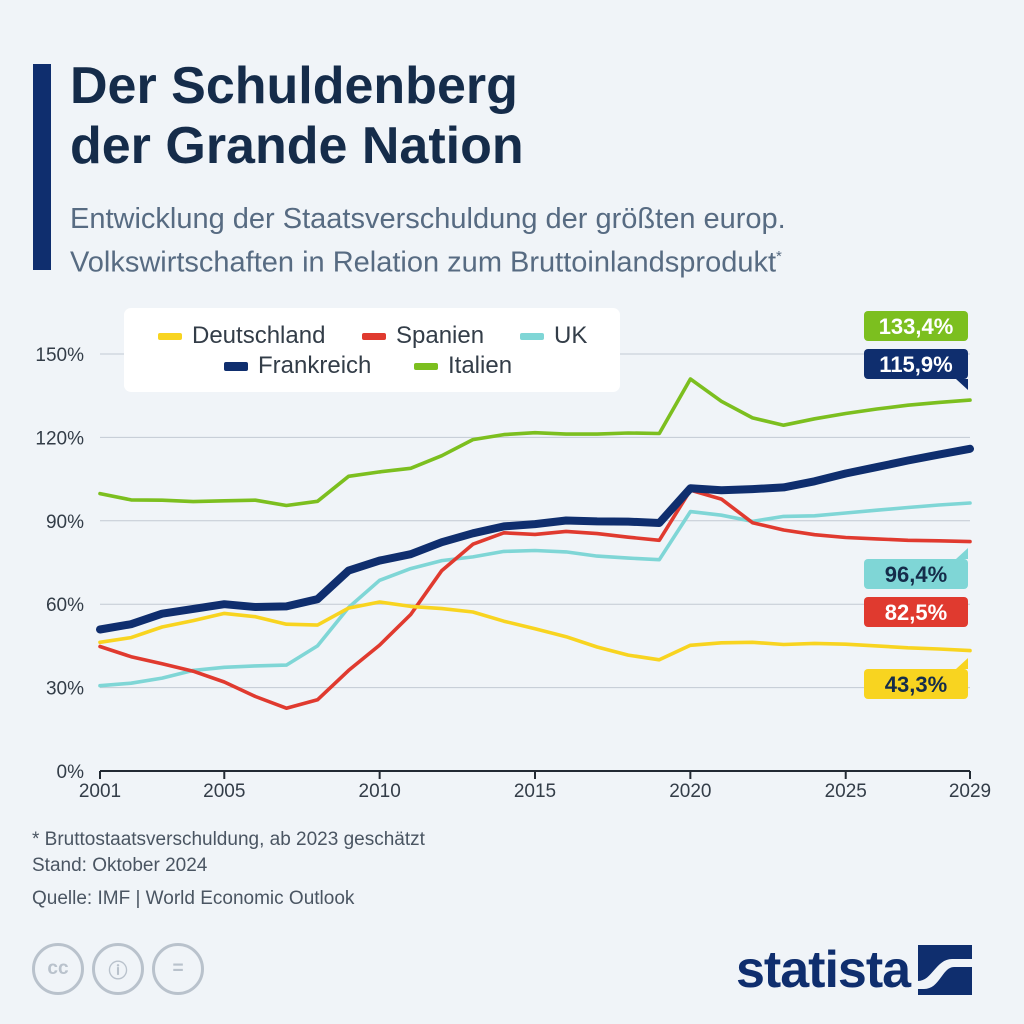  Describe the element at coordinates (71, 772) in the screenshot. I see `y-tick-label: 0%` at that location.